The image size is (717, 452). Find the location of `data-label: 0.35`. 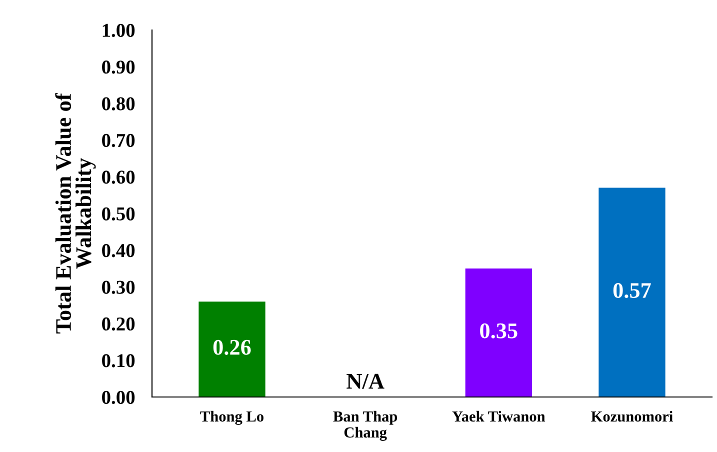

data-label: 0.35 is located at coordinates (499, 330).